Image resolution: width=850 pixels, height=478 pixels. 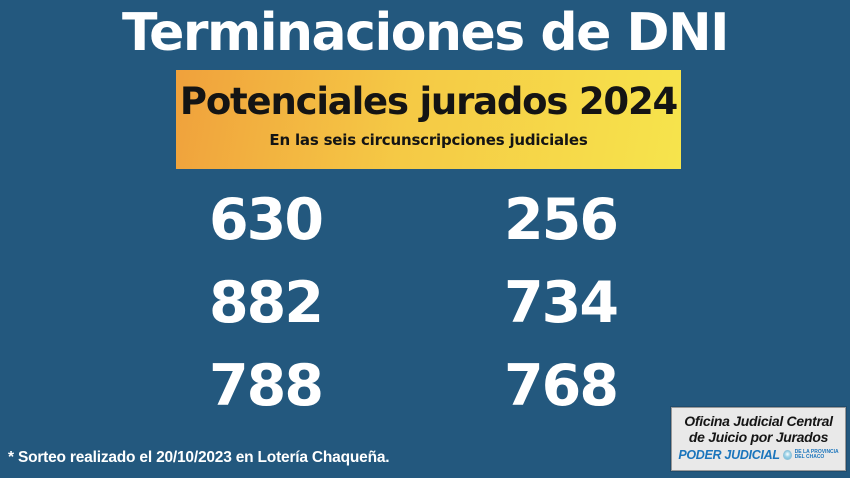 What do you see at coordinates (561, 385) in the screenshot?
I see `dni-ending-number-6: 768` at bounding box center [561, 385].